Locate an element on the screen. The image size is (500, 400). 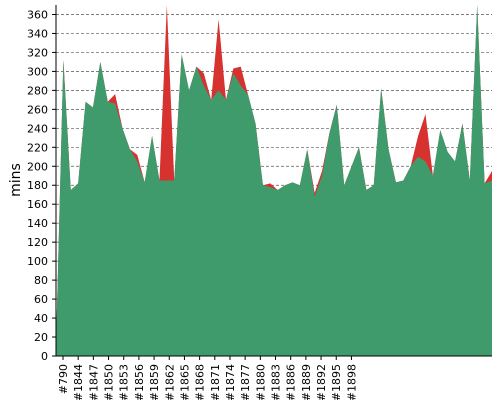
x-tick-label: #1859 is located at coordinates (154, 382).